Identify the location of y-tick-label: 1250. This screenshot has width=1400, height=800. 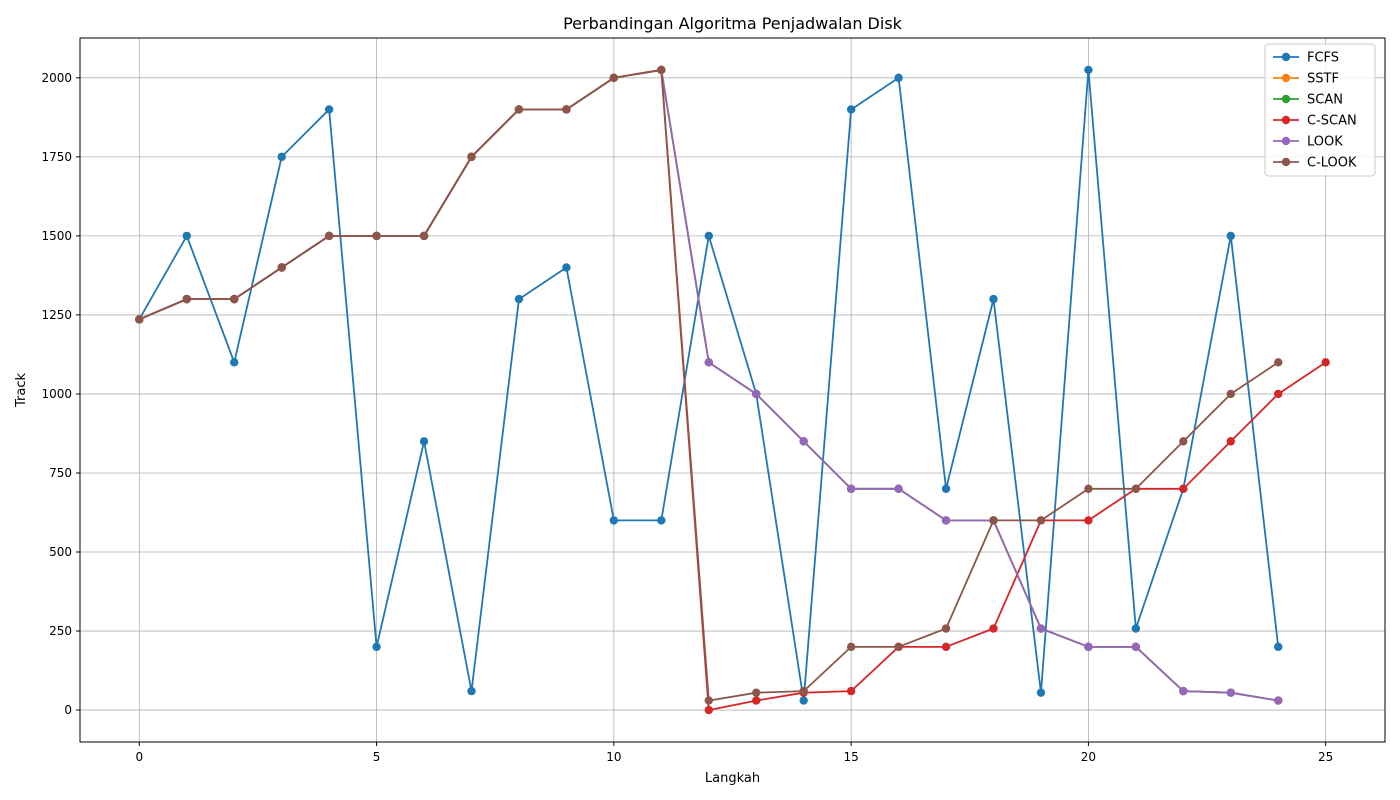
(56, 315).